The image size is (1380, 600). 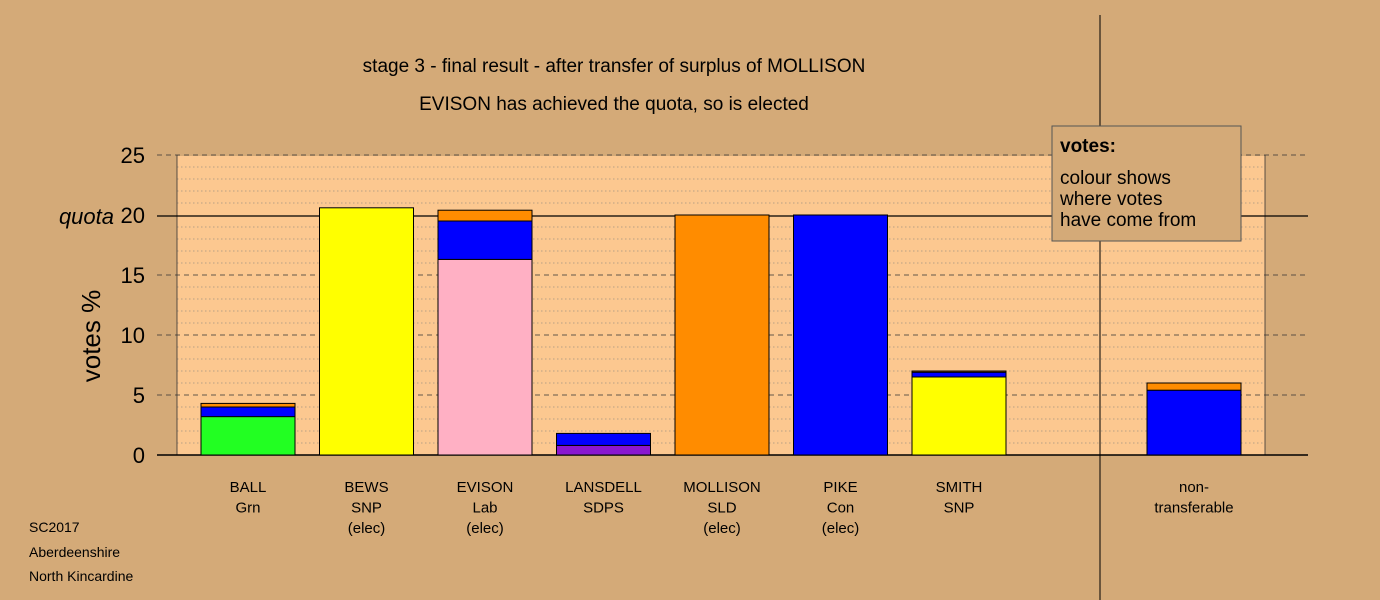 What do you see at coordinates (54, 527) in the screenshot?
I see `footer-line: SC2017` at bounding box center [54, 527].